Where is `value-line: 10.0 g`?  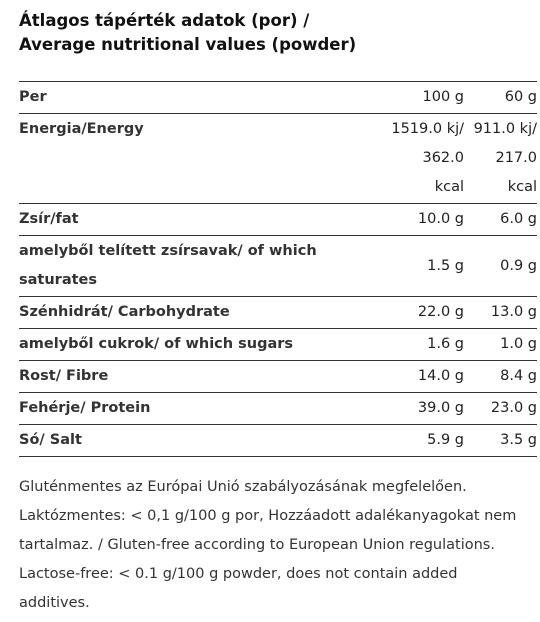 value-line: 10.0 g is located at coordinates (440, 219).